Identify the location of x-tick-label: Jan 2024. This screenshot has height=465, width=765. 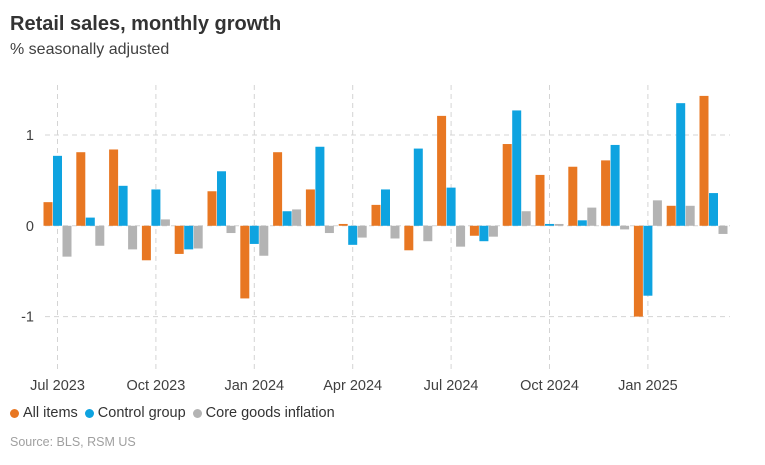
(254, 386).